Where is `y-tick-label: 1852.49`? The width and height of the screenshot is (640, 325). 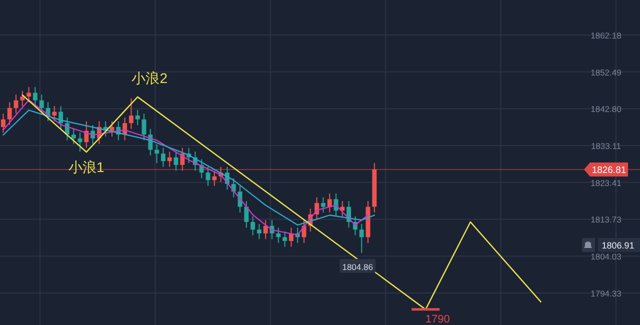 y-tick-label: 1852.49 is located at coordinates (606, 72).